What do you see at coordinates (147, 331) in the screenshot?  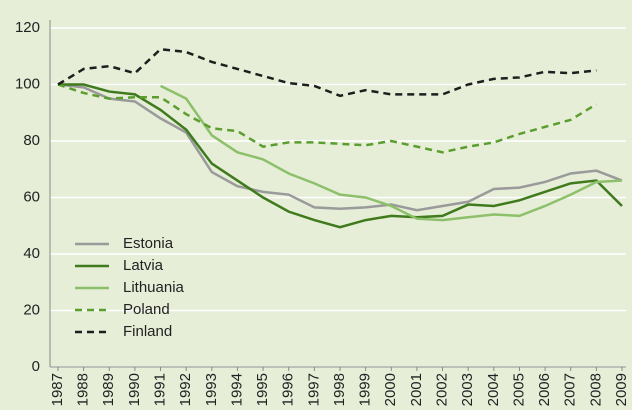 I see `legend-label: Finland` at bounding box center [147, 331].